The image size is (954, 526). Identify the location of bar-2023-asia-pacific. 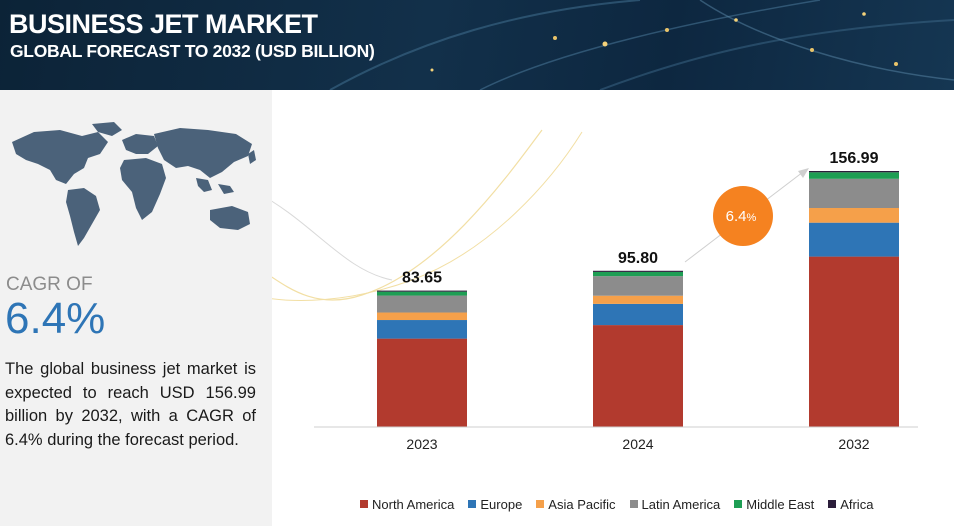
(422, 316).